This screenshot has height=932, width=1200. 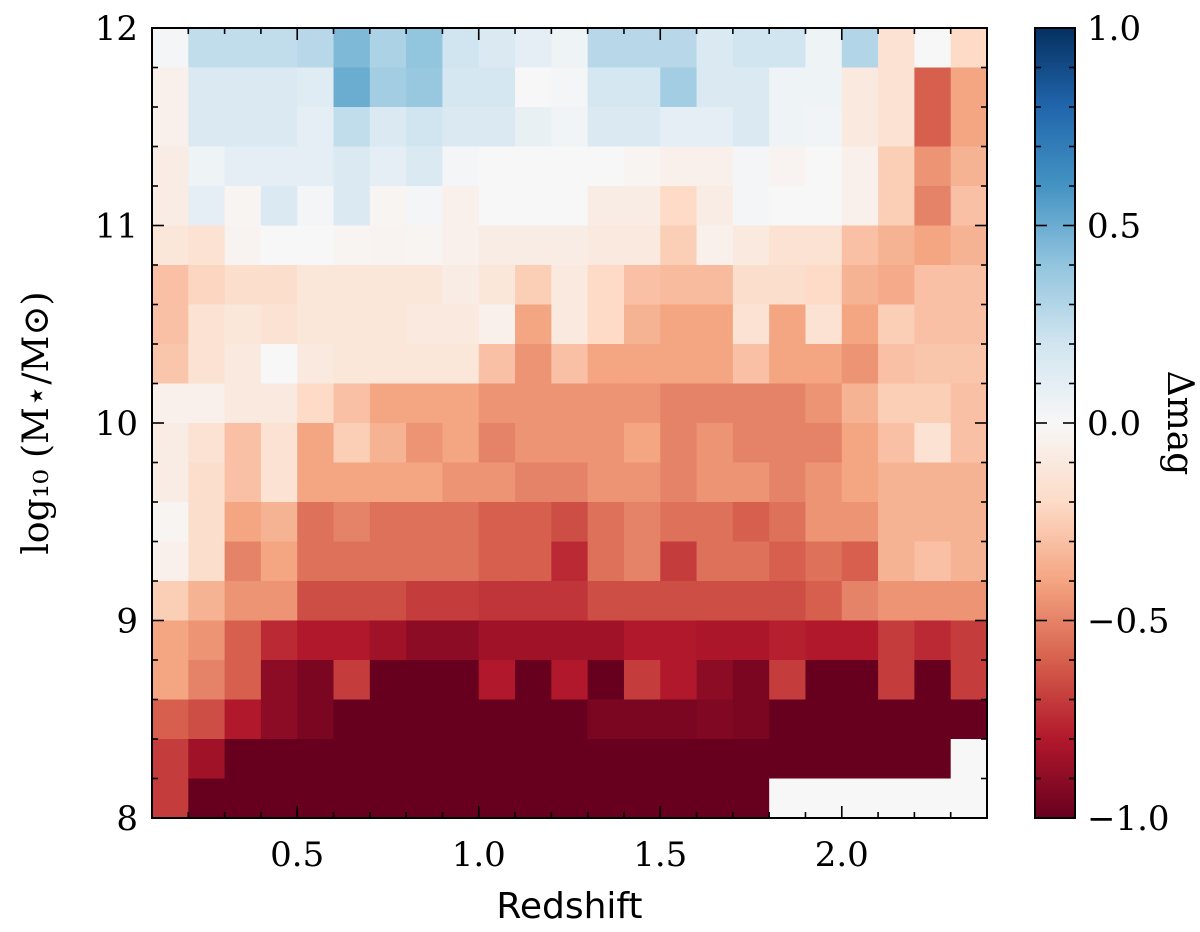 What do you see at coordinates (36, 422) in the screenshot?
I see `y-axis-label: log₁₀ (M⋆/M⊙)` at bounding box center [36, 422].